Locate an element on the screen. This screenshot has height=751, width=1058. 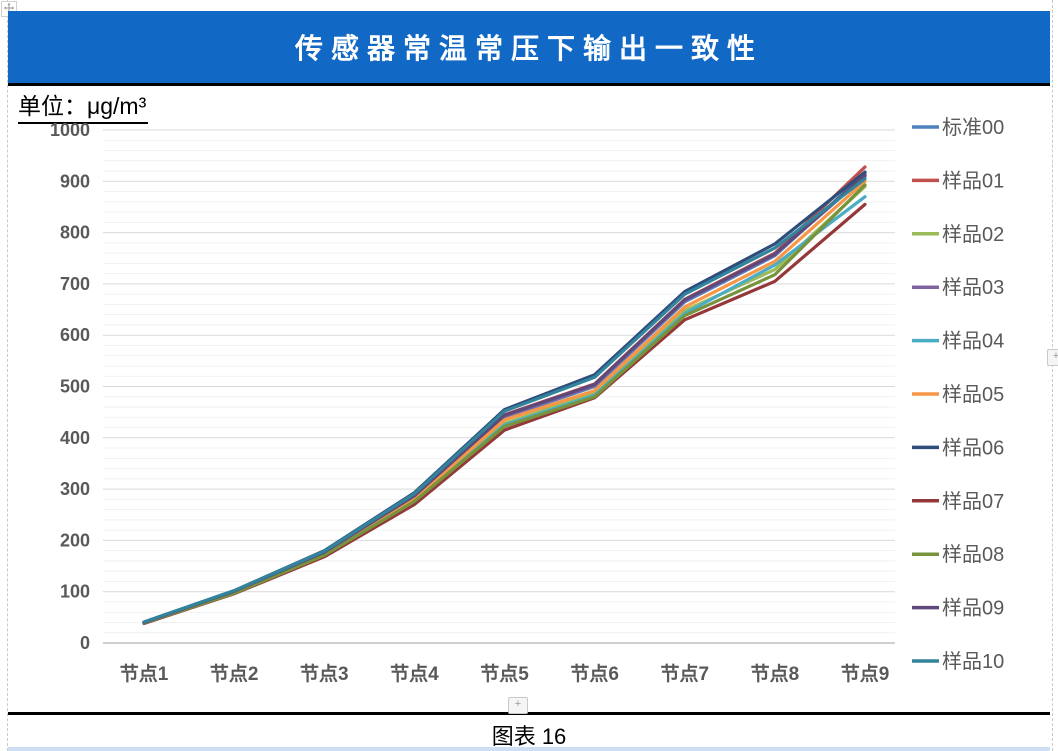
y-axis-tick-label: 0 is located at coordinates (85, 643).